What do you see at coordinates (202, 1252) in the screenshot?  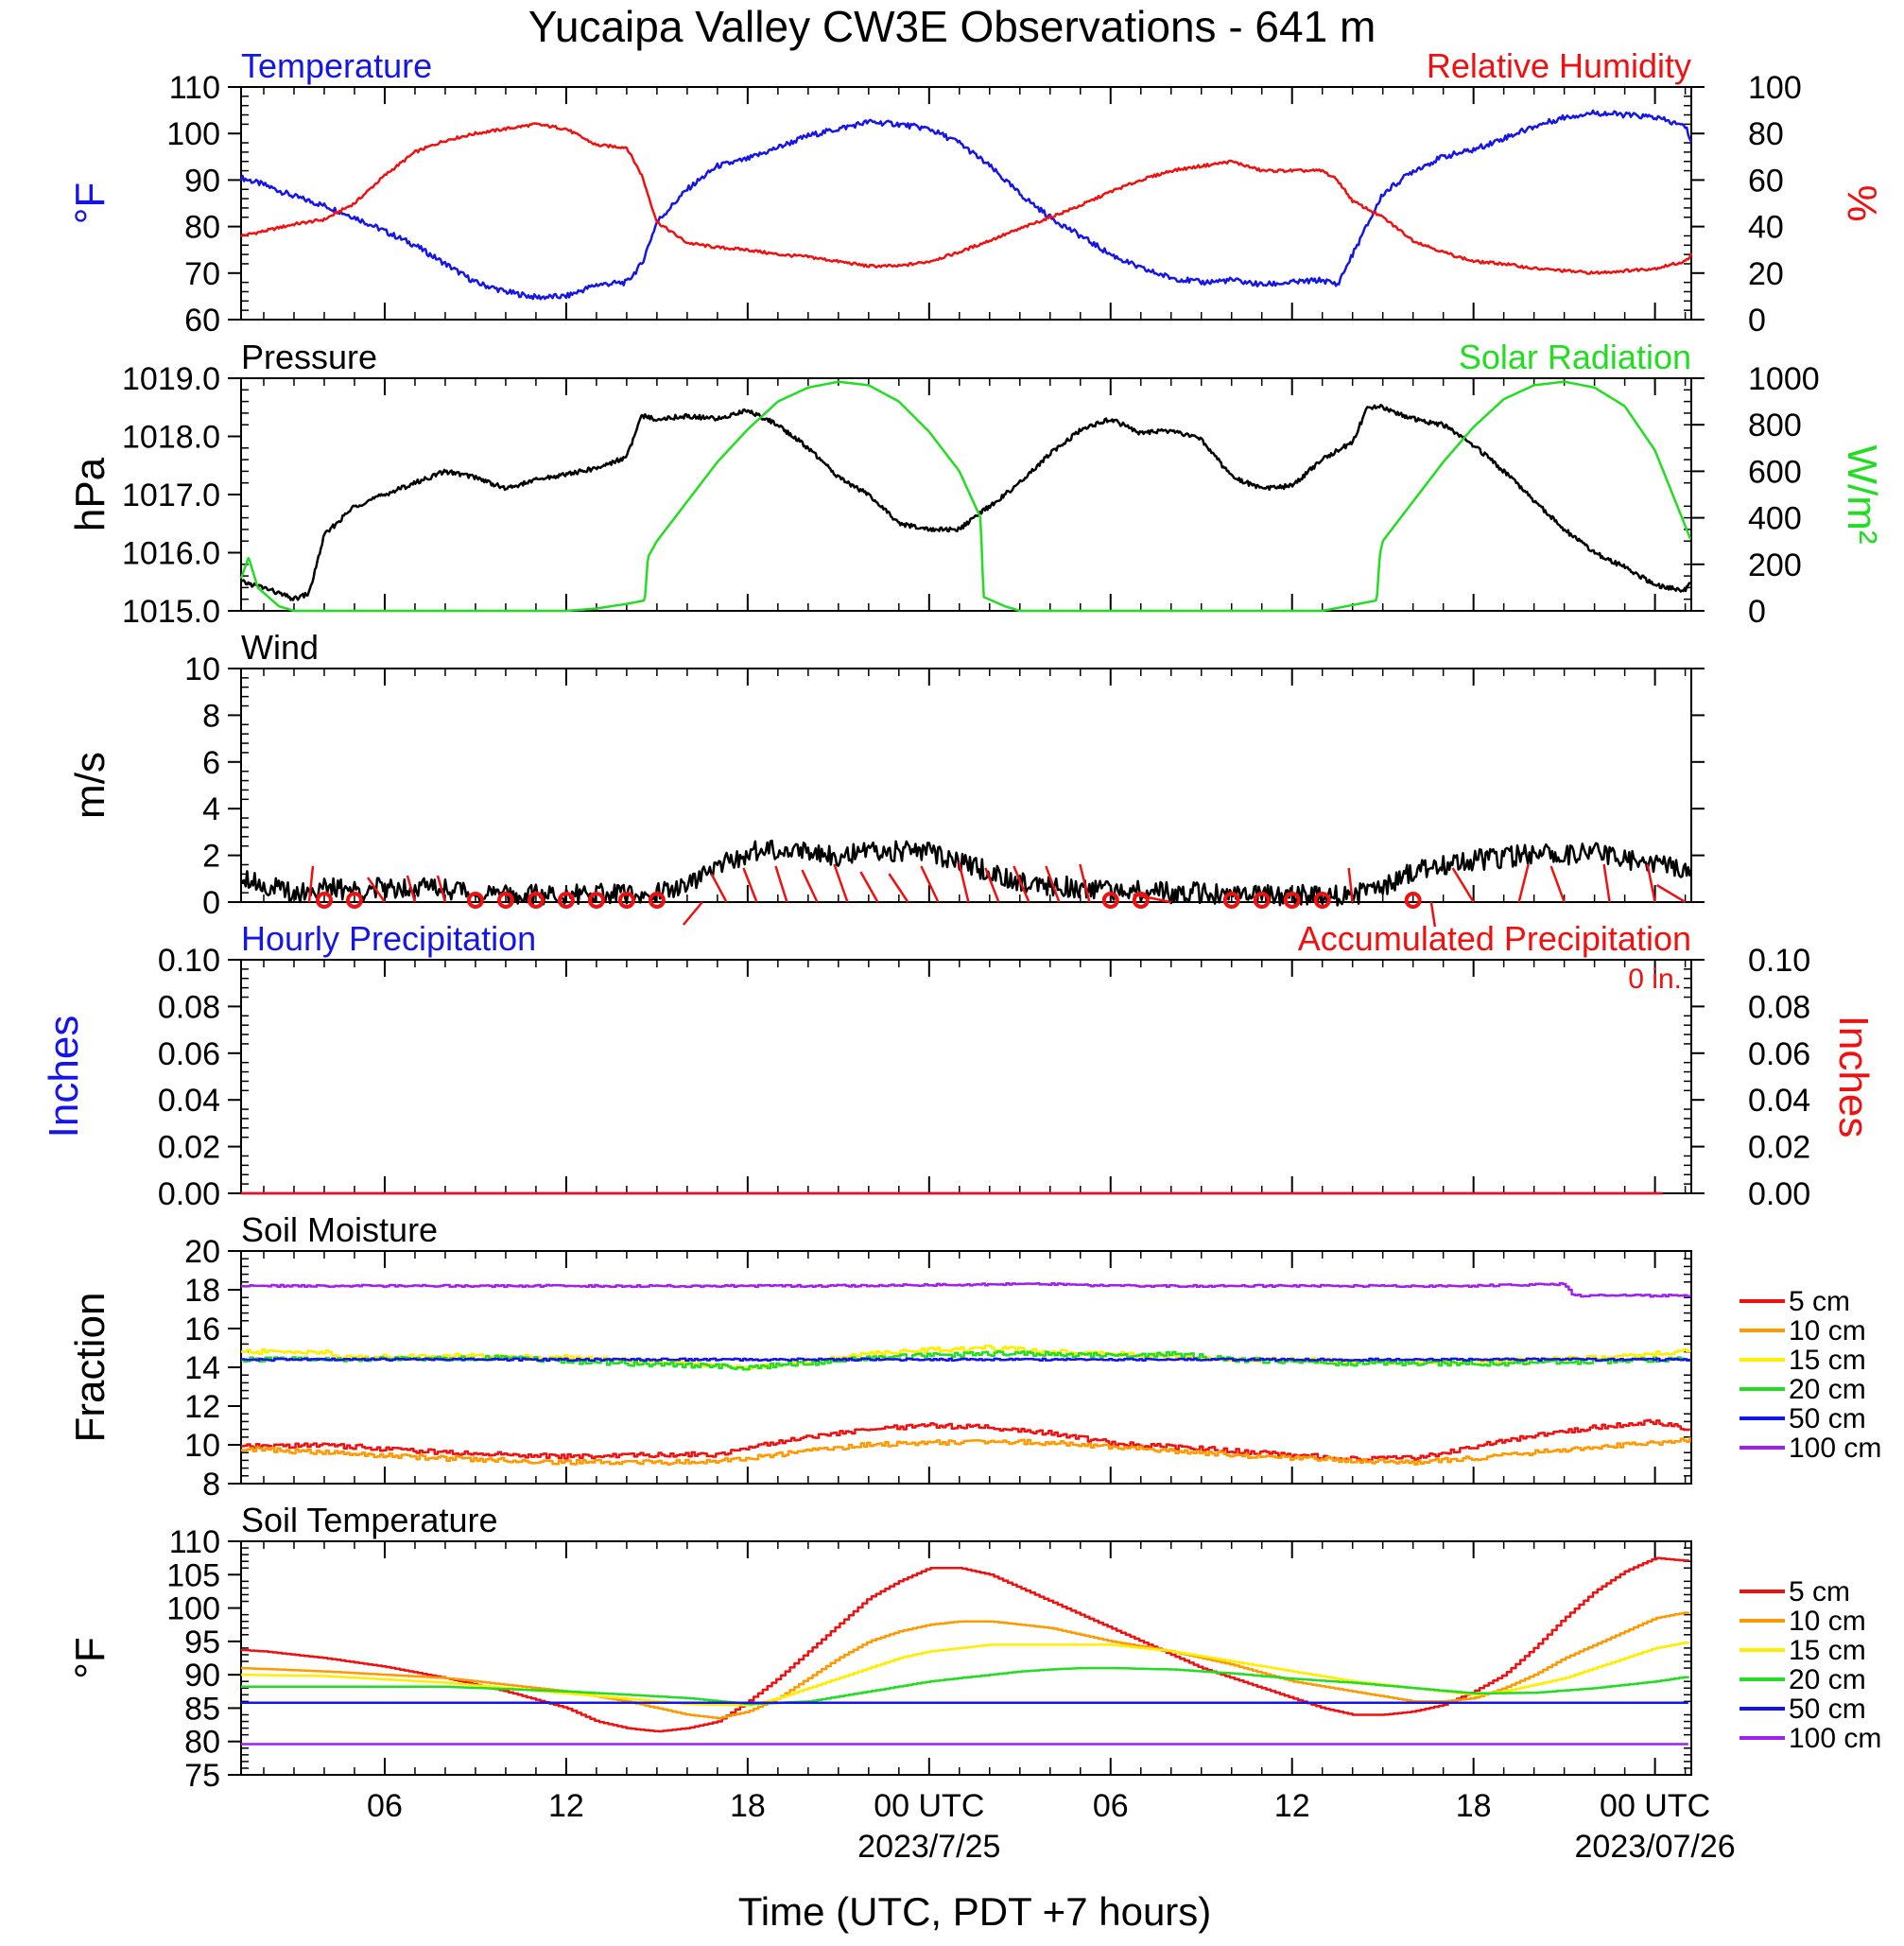 I see `y-tick-label: 20` at bounding box center [202, 1252].